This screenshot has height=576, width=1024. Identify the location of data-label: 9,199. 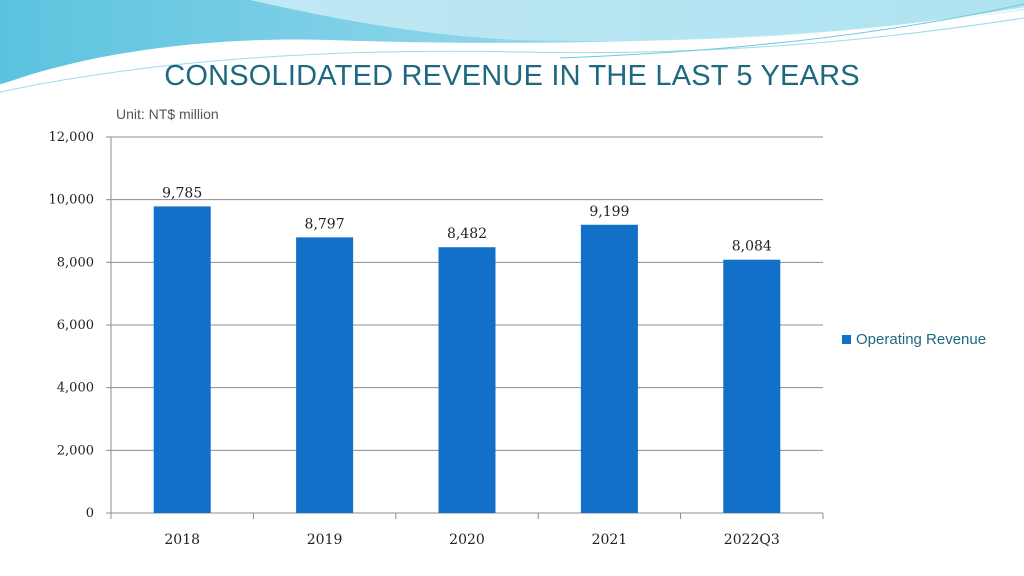
(609, 212).